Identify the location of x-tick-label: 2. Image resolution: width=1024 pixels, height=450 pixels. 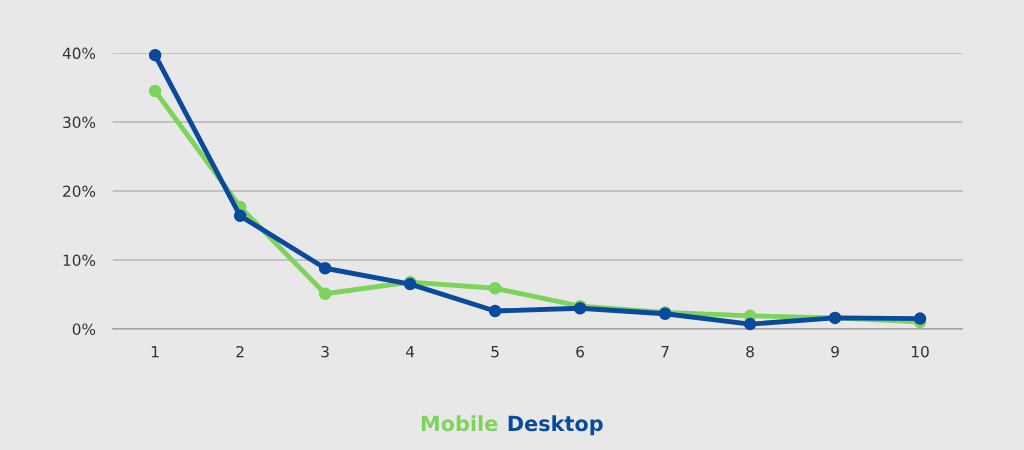
(240, 351).